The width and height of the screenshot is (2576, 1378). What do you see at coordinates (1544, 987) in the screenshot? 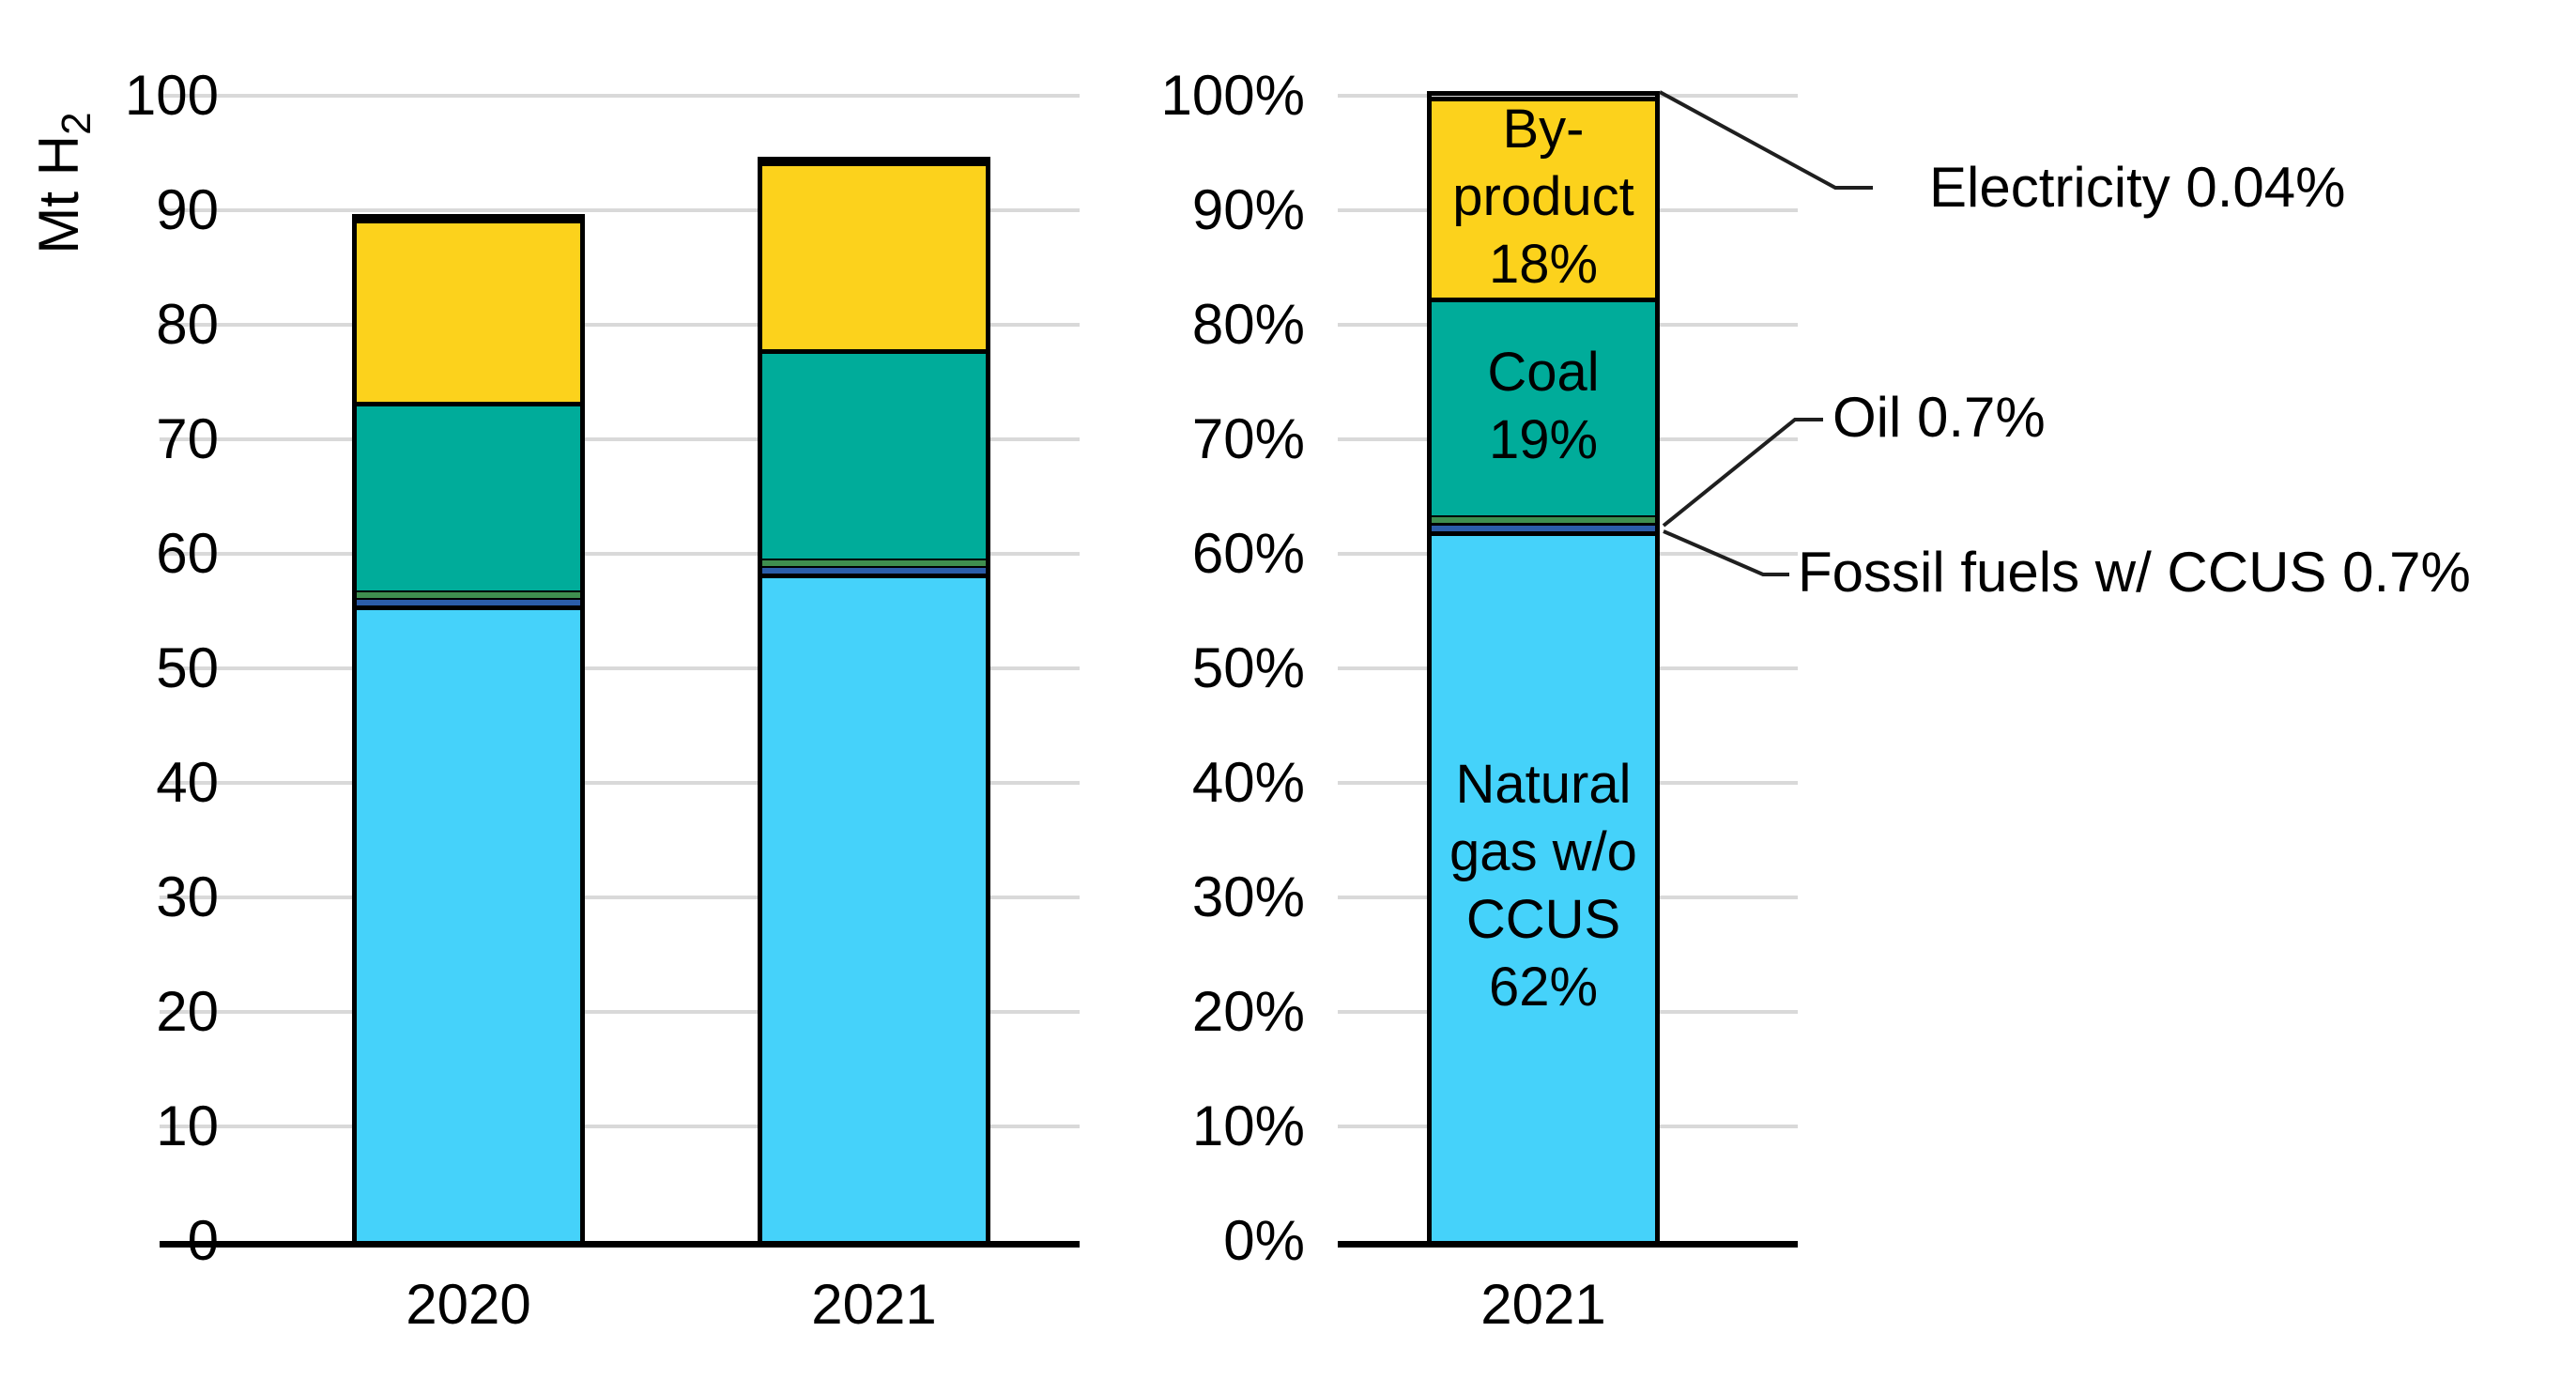
I see `segment-label-line: 62%` at bounding box center [1544, 987].